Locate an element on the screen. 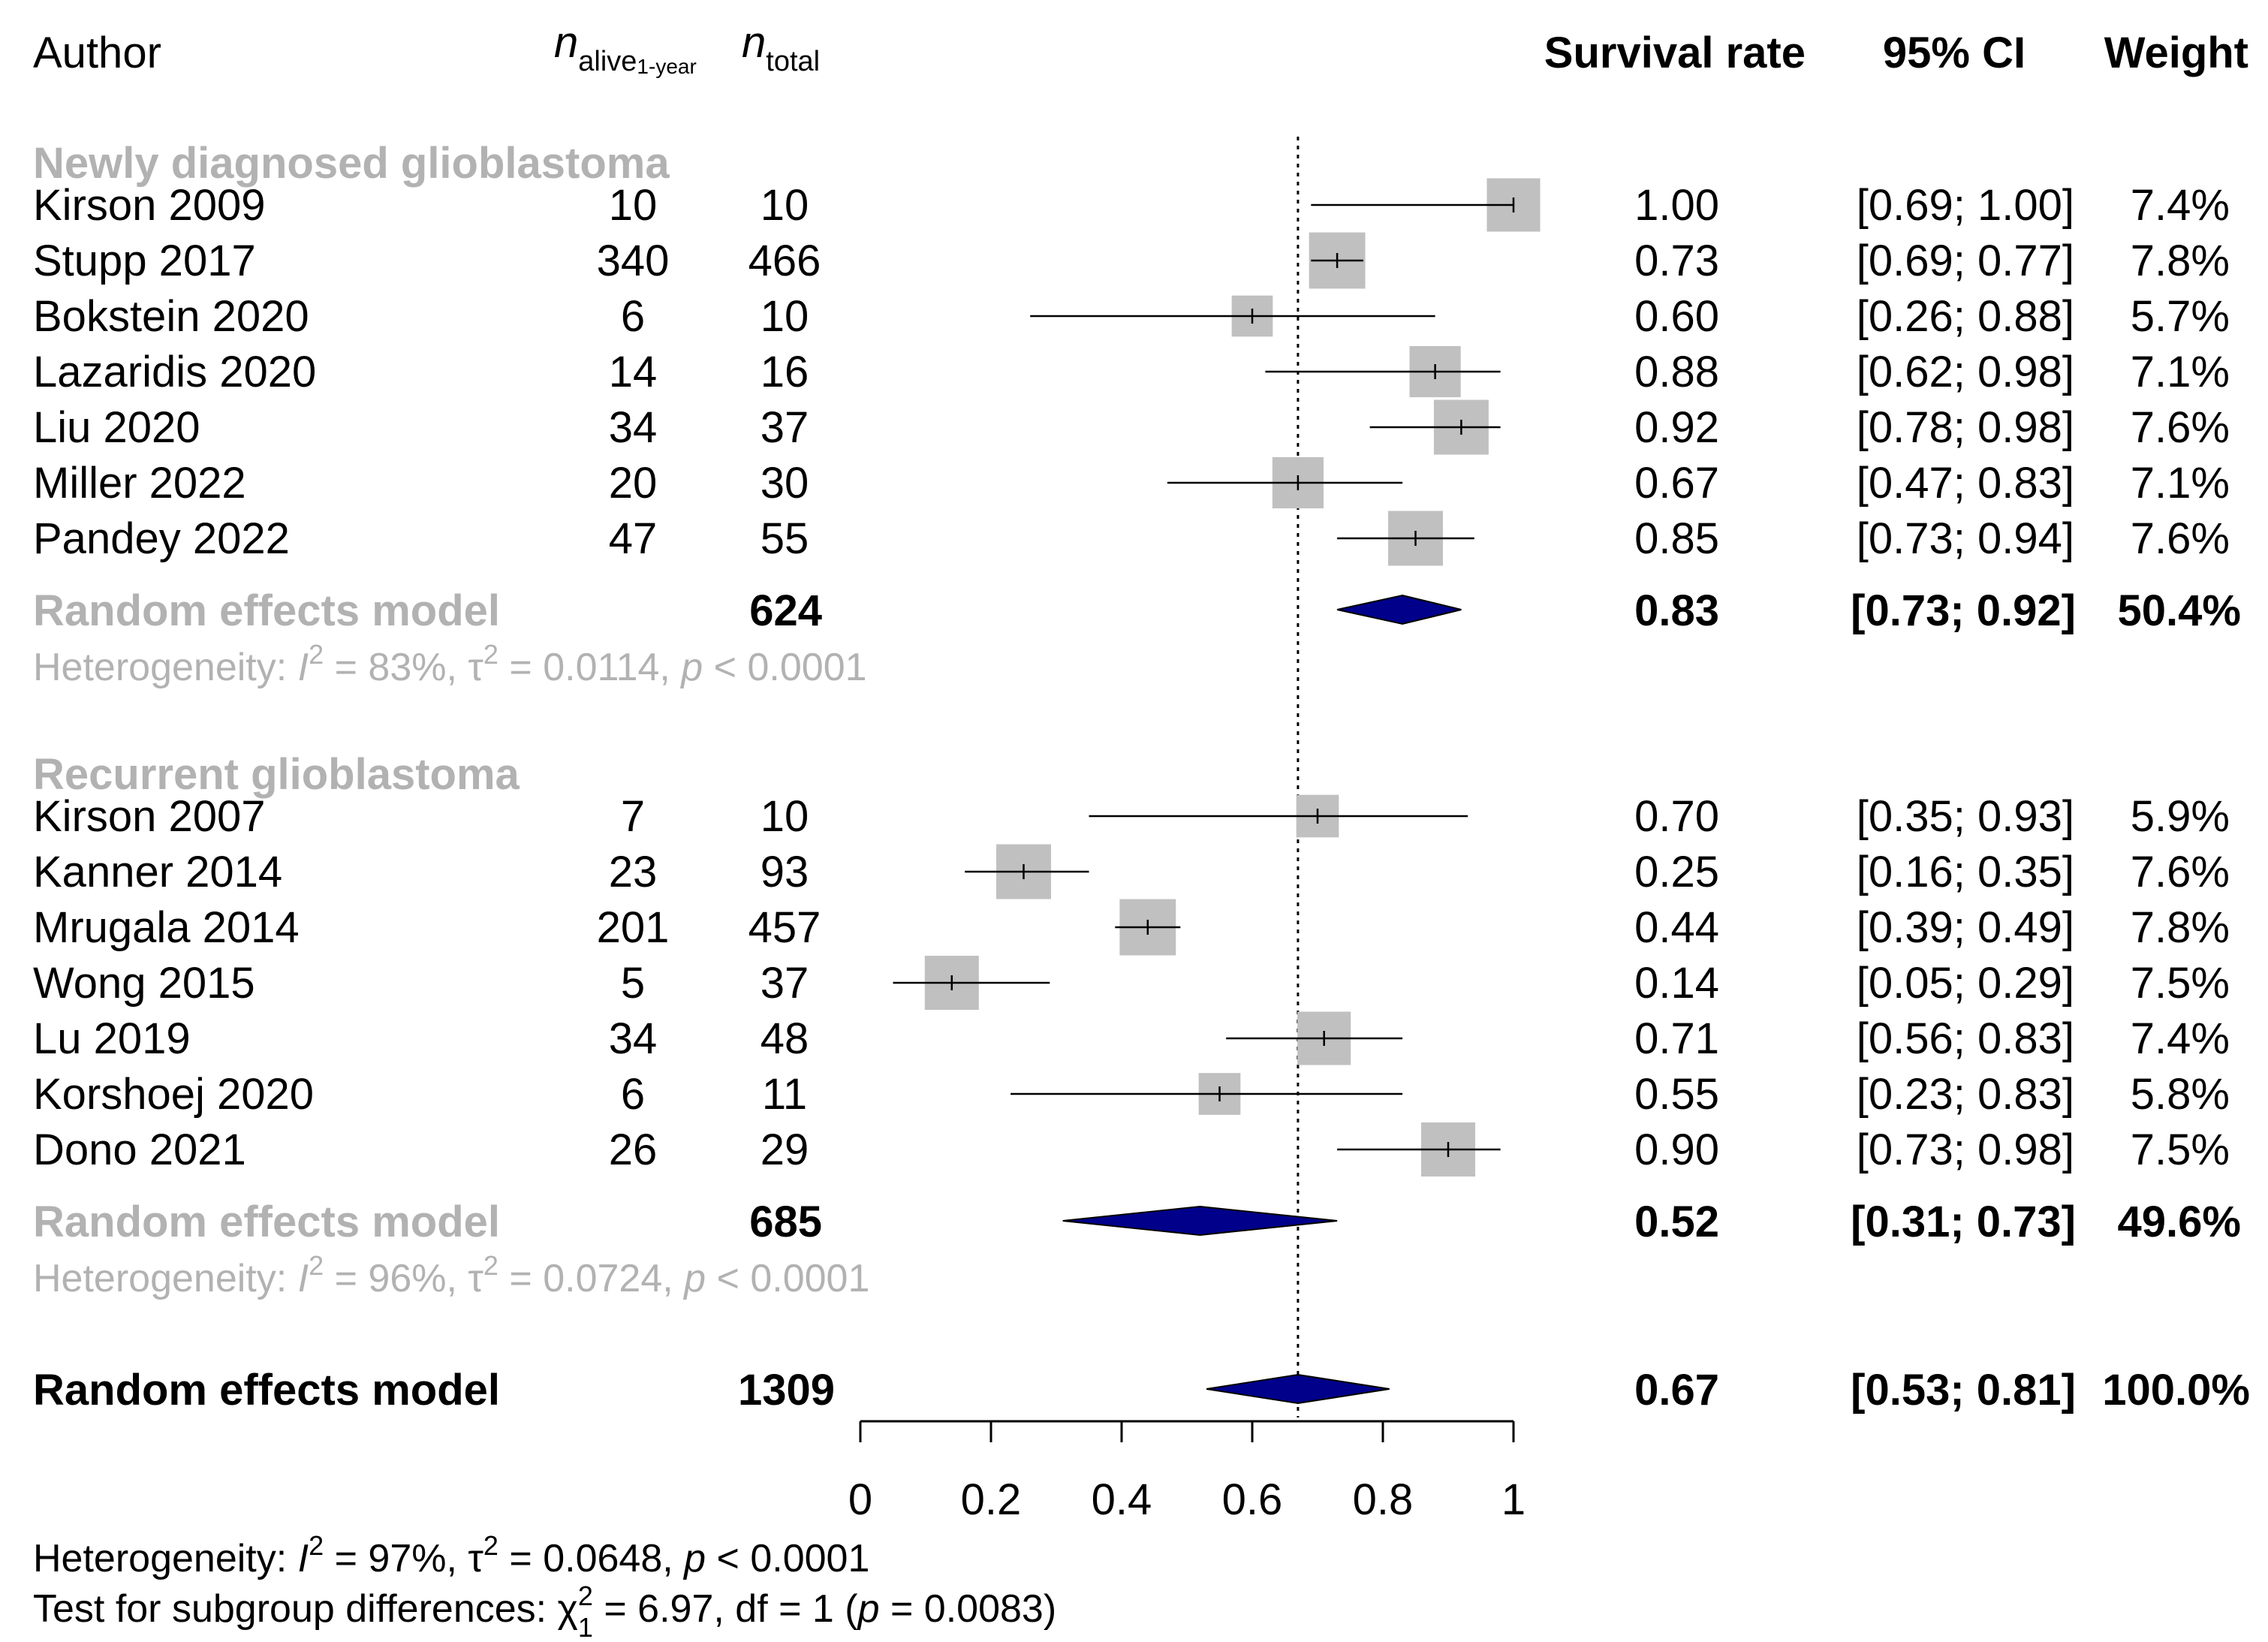 This screenshot has height=1642, width=2268. study-weight: 5.7% is located at coordinates (2181, 317).